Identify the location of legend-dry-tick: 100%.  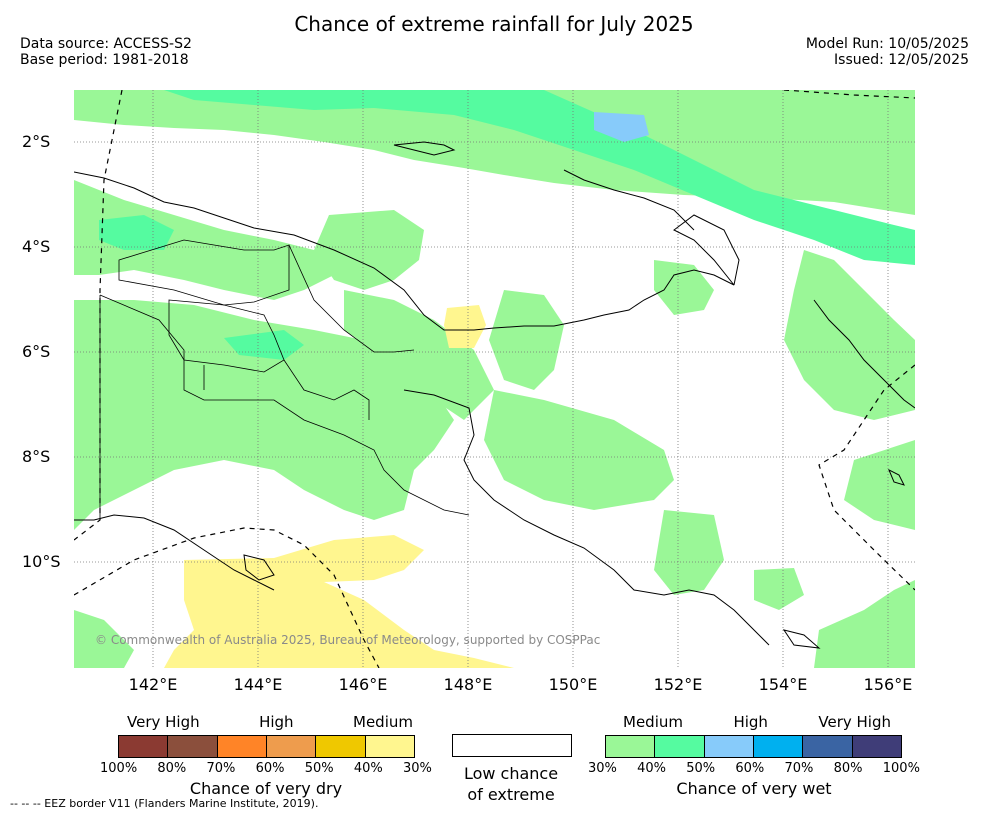
(119, 768).